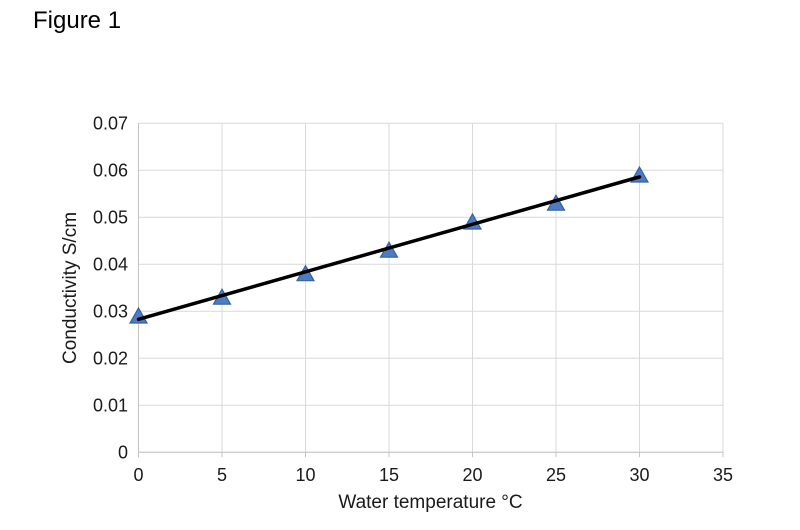 This screenshot has height=530, width=800. Describe the element at coordinates (110, 358) in the screenshot. I see `y-tick-label: 0.02` at that location.